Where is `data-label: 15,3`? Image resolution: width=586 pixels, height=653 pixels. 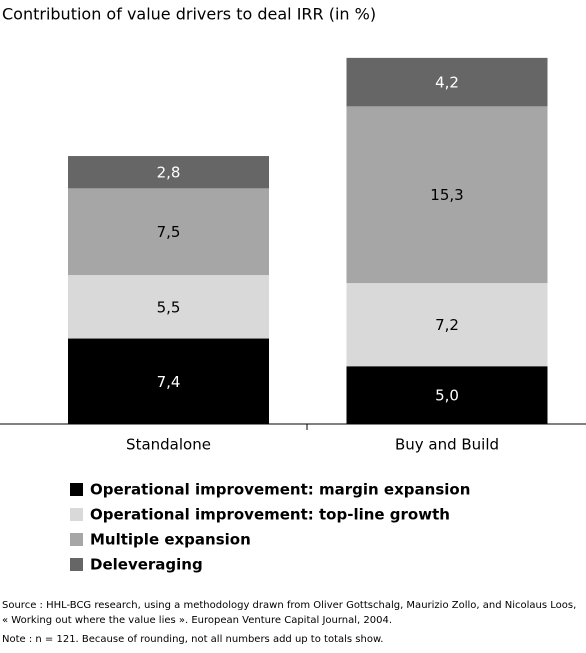 data-label: 15,3 is located at coordinates (446, 195).